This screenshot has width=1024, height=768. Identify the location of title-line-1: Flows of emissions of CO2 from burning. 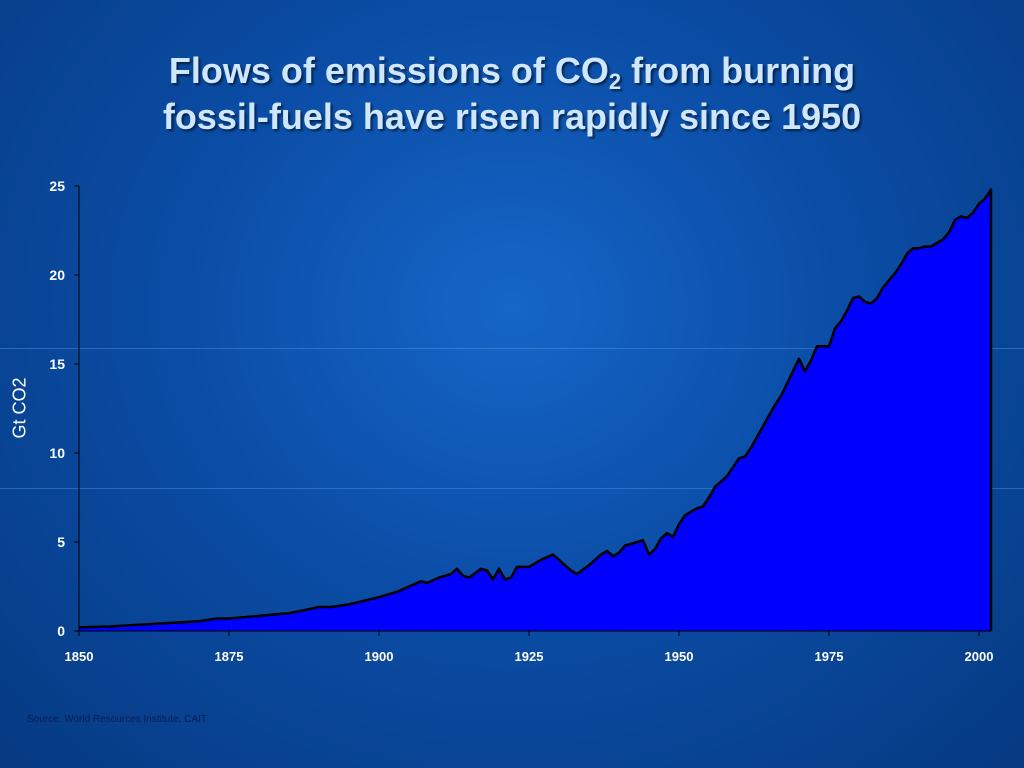
(512, 72).